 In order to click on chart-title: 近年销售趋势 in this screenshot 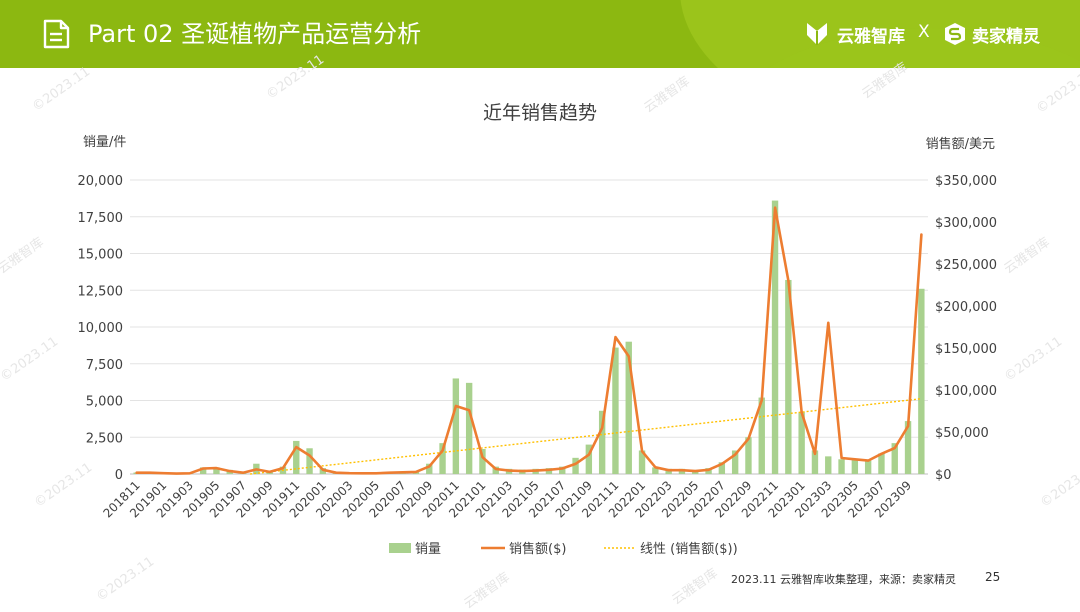, I will do `click(540, 113)`.